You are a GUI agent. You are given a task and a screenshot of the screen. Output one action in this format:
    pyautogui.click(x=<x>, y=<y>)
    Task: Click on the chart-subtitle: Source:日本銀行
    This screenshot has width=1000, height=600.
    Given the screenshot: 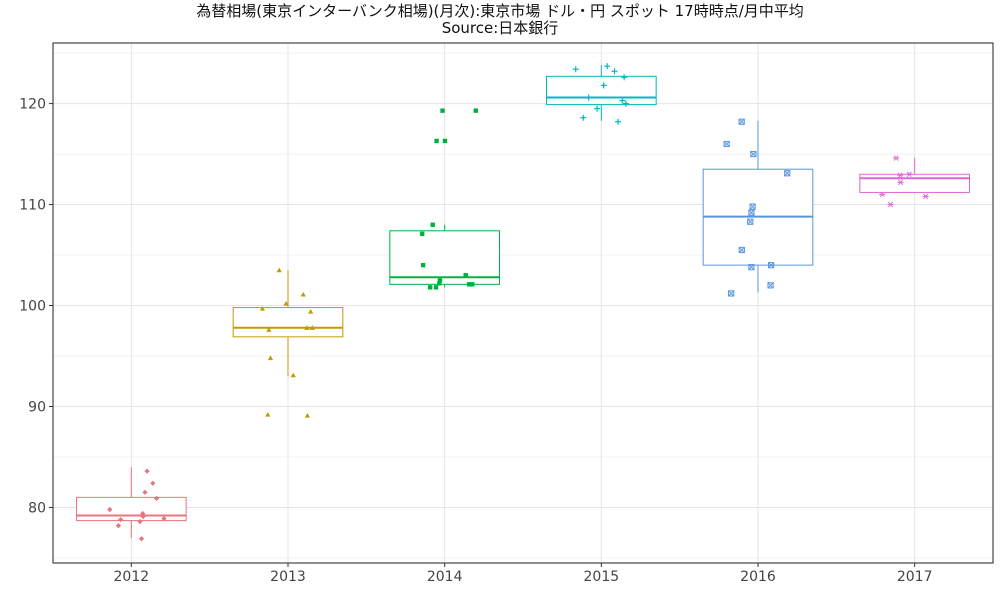 What is the action you would take?
    pyautogui.click(x=500, y=28)
    